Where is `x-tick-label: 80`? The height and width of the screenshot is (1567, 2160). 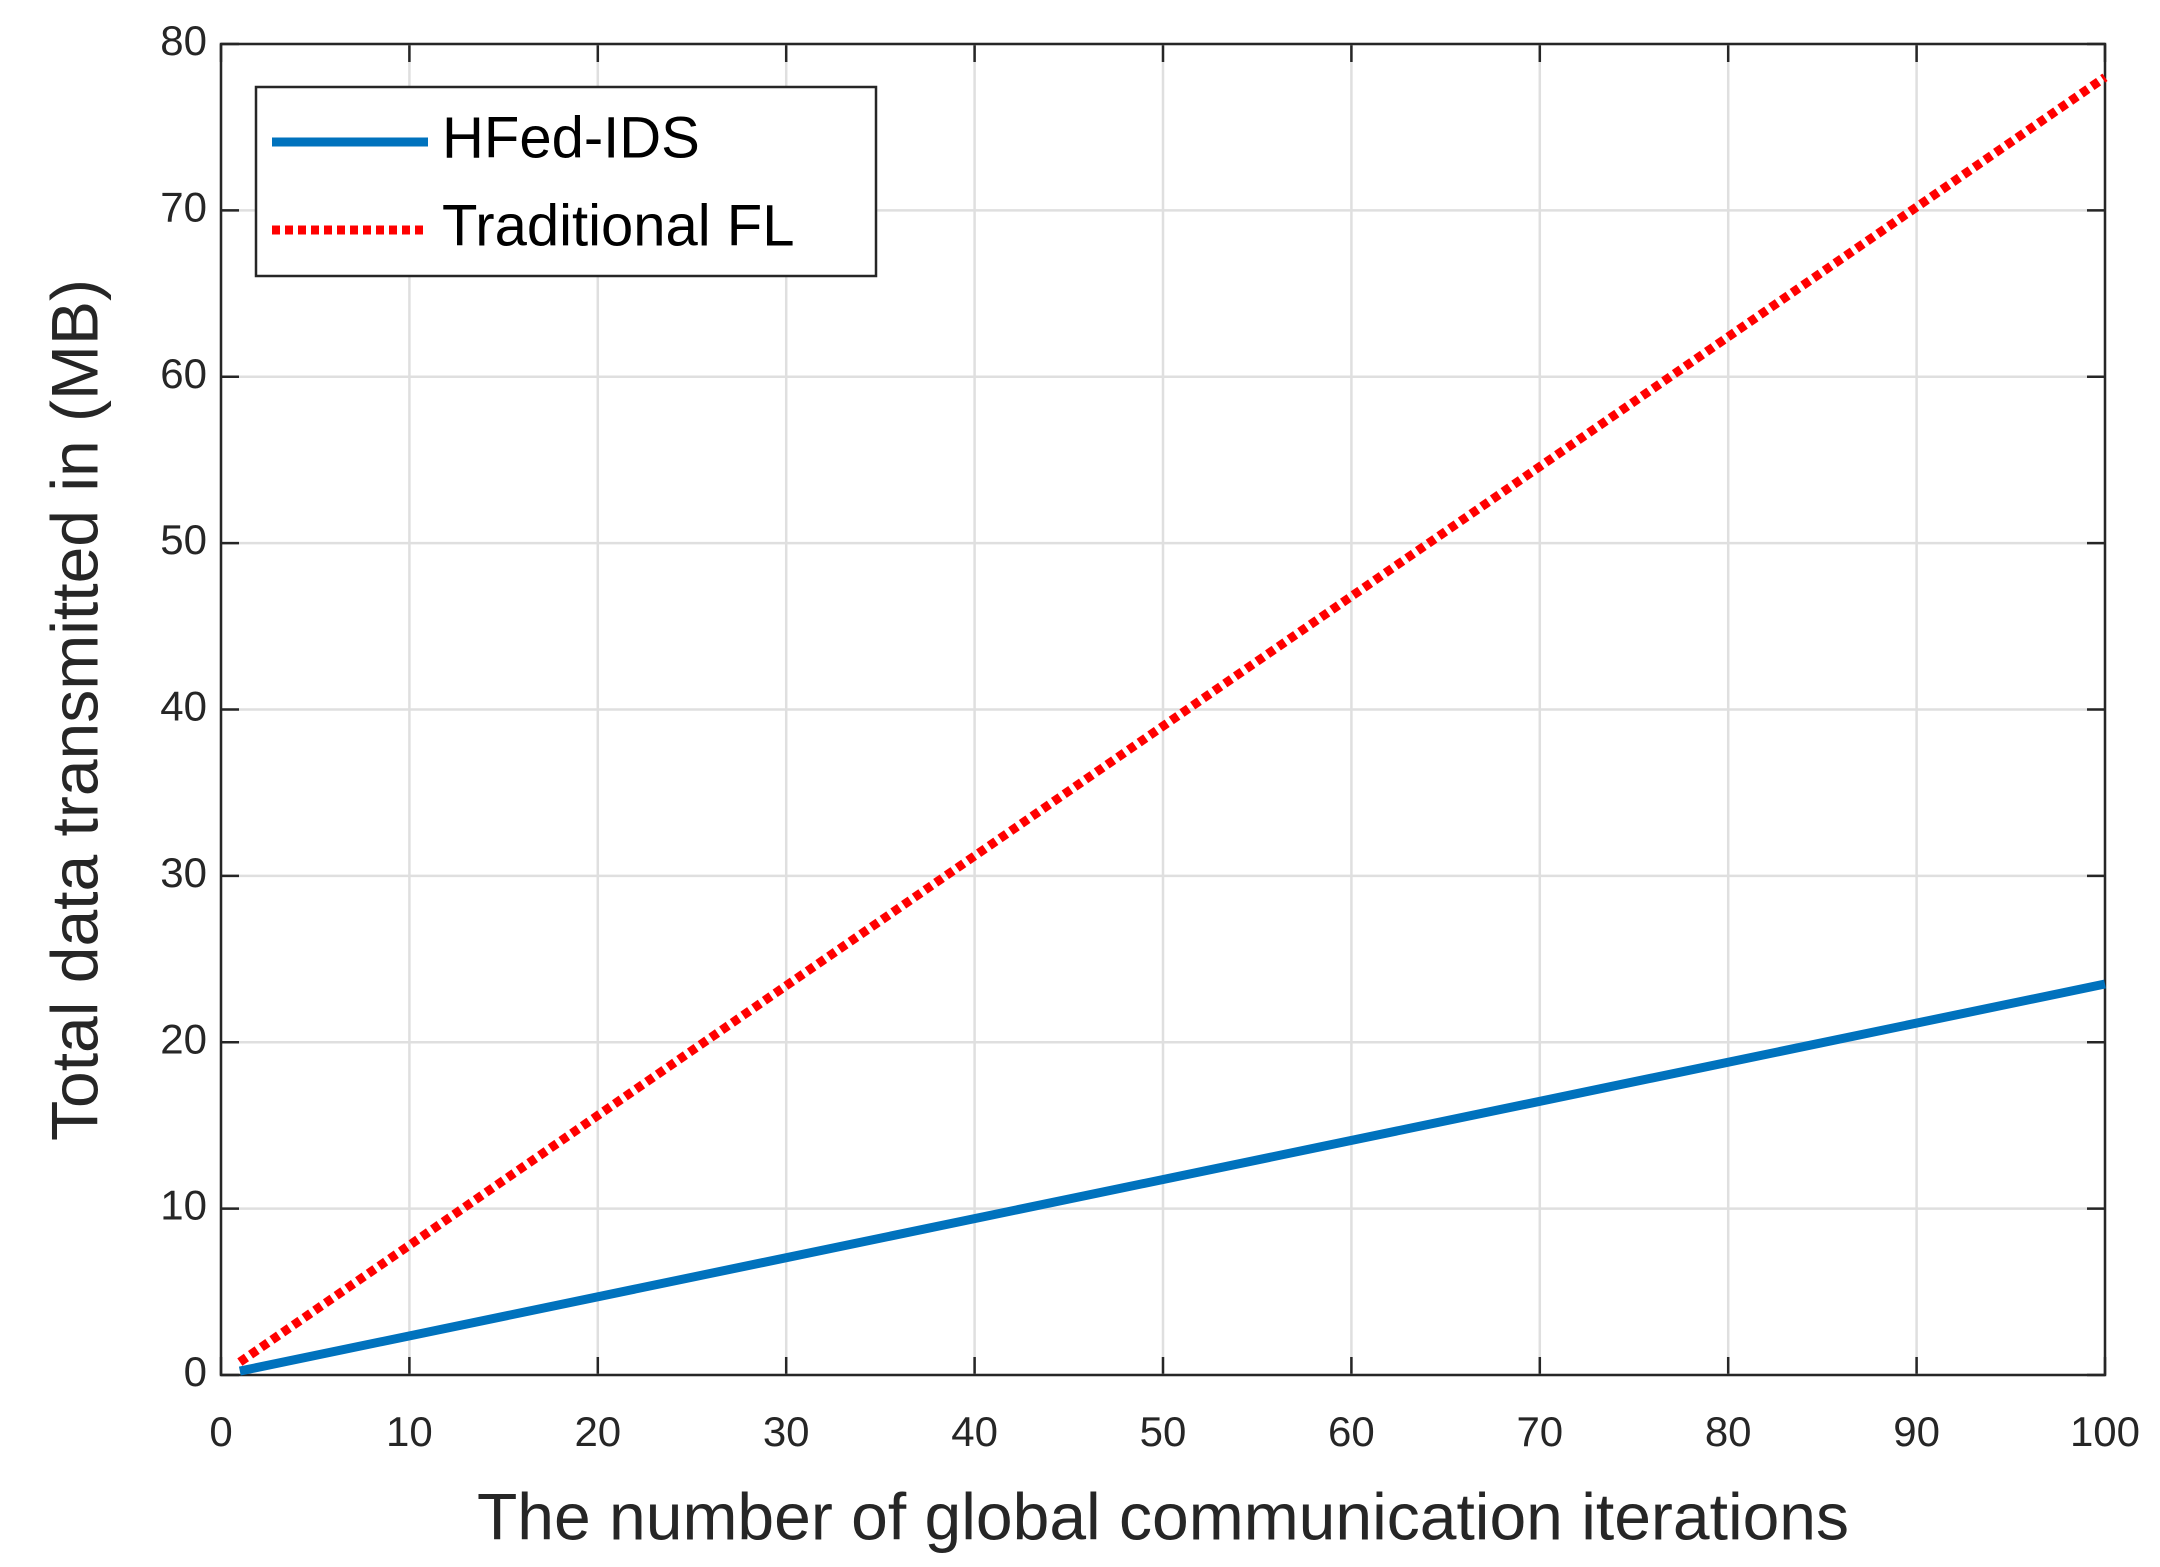
x-tick-label: 80 is located at coordinates (1728, 1431).